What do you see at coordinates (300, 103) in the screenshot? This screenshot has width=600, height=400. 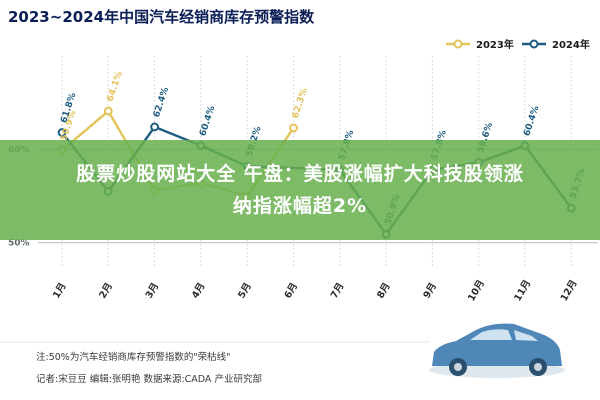 I see `data-label: 62.3%` at bounding box center [300, 103].